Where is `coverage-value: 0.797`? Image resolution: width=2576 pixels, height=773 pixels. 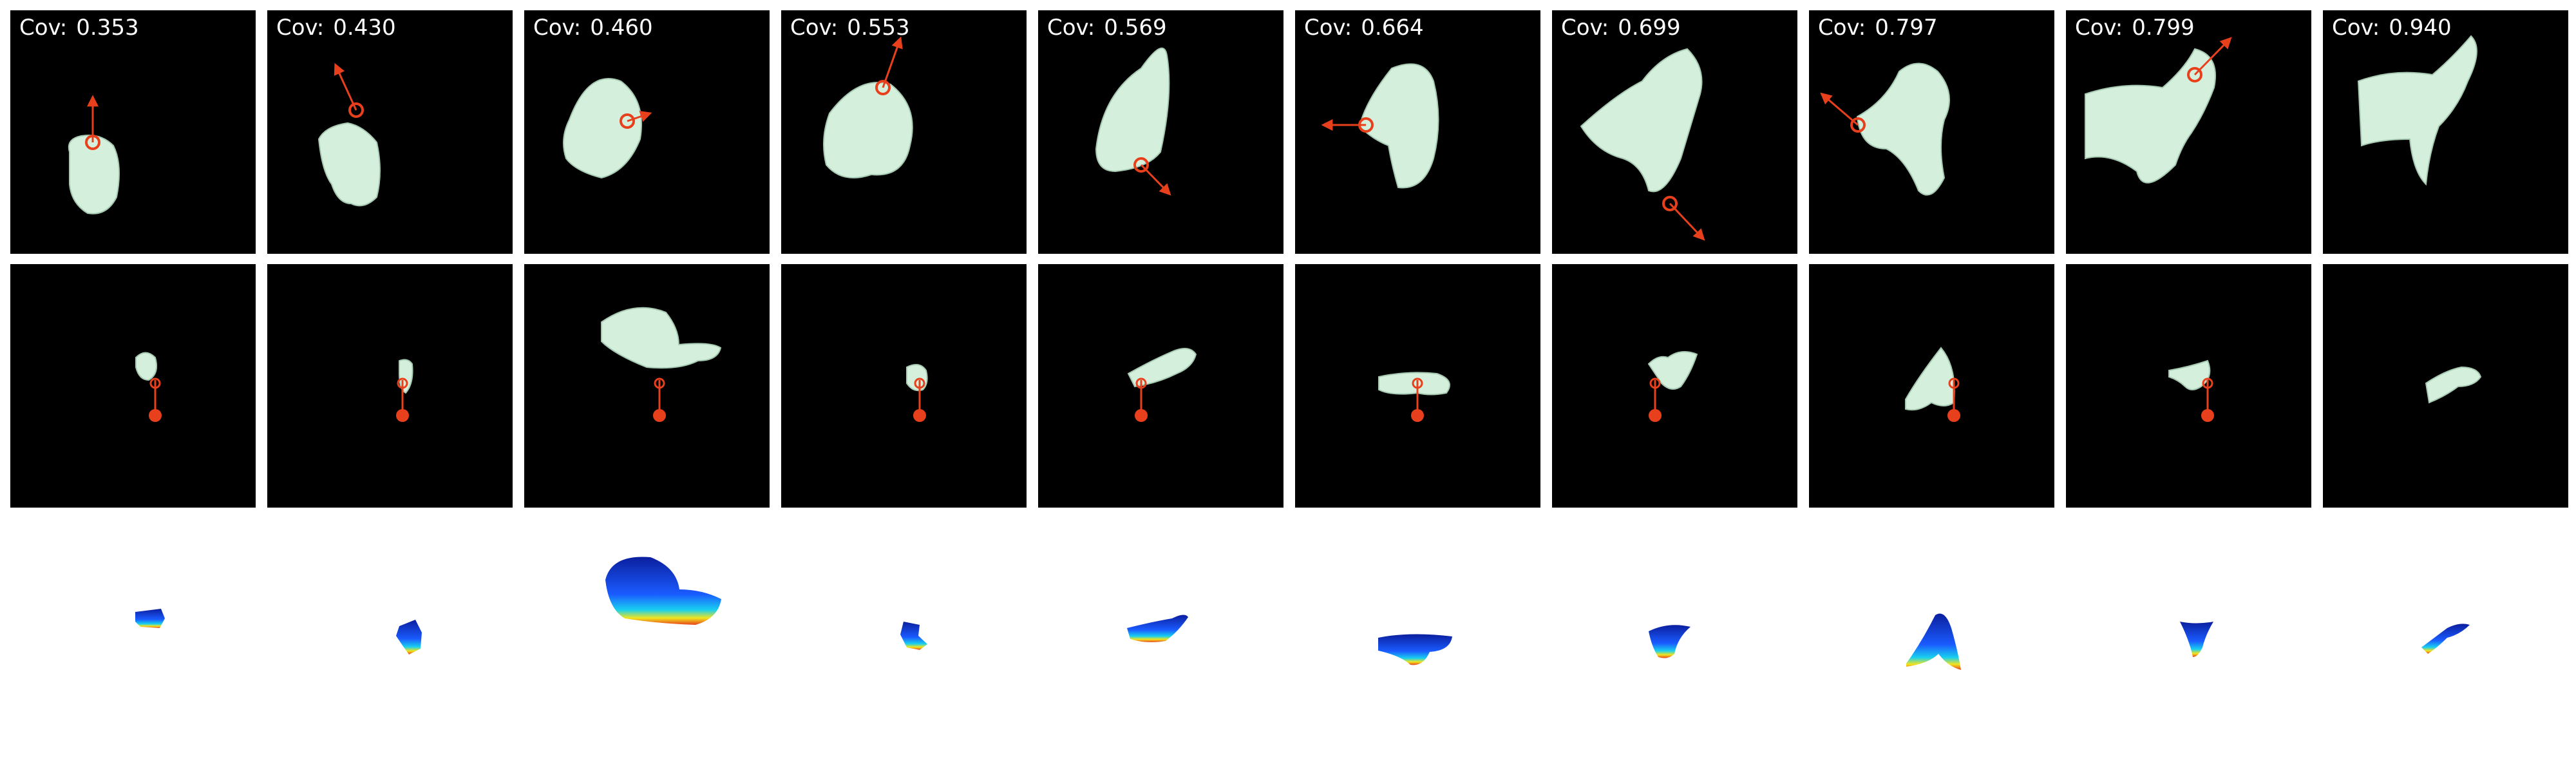 coverage-value: 0.797 is located at coordinates (1906, 28).